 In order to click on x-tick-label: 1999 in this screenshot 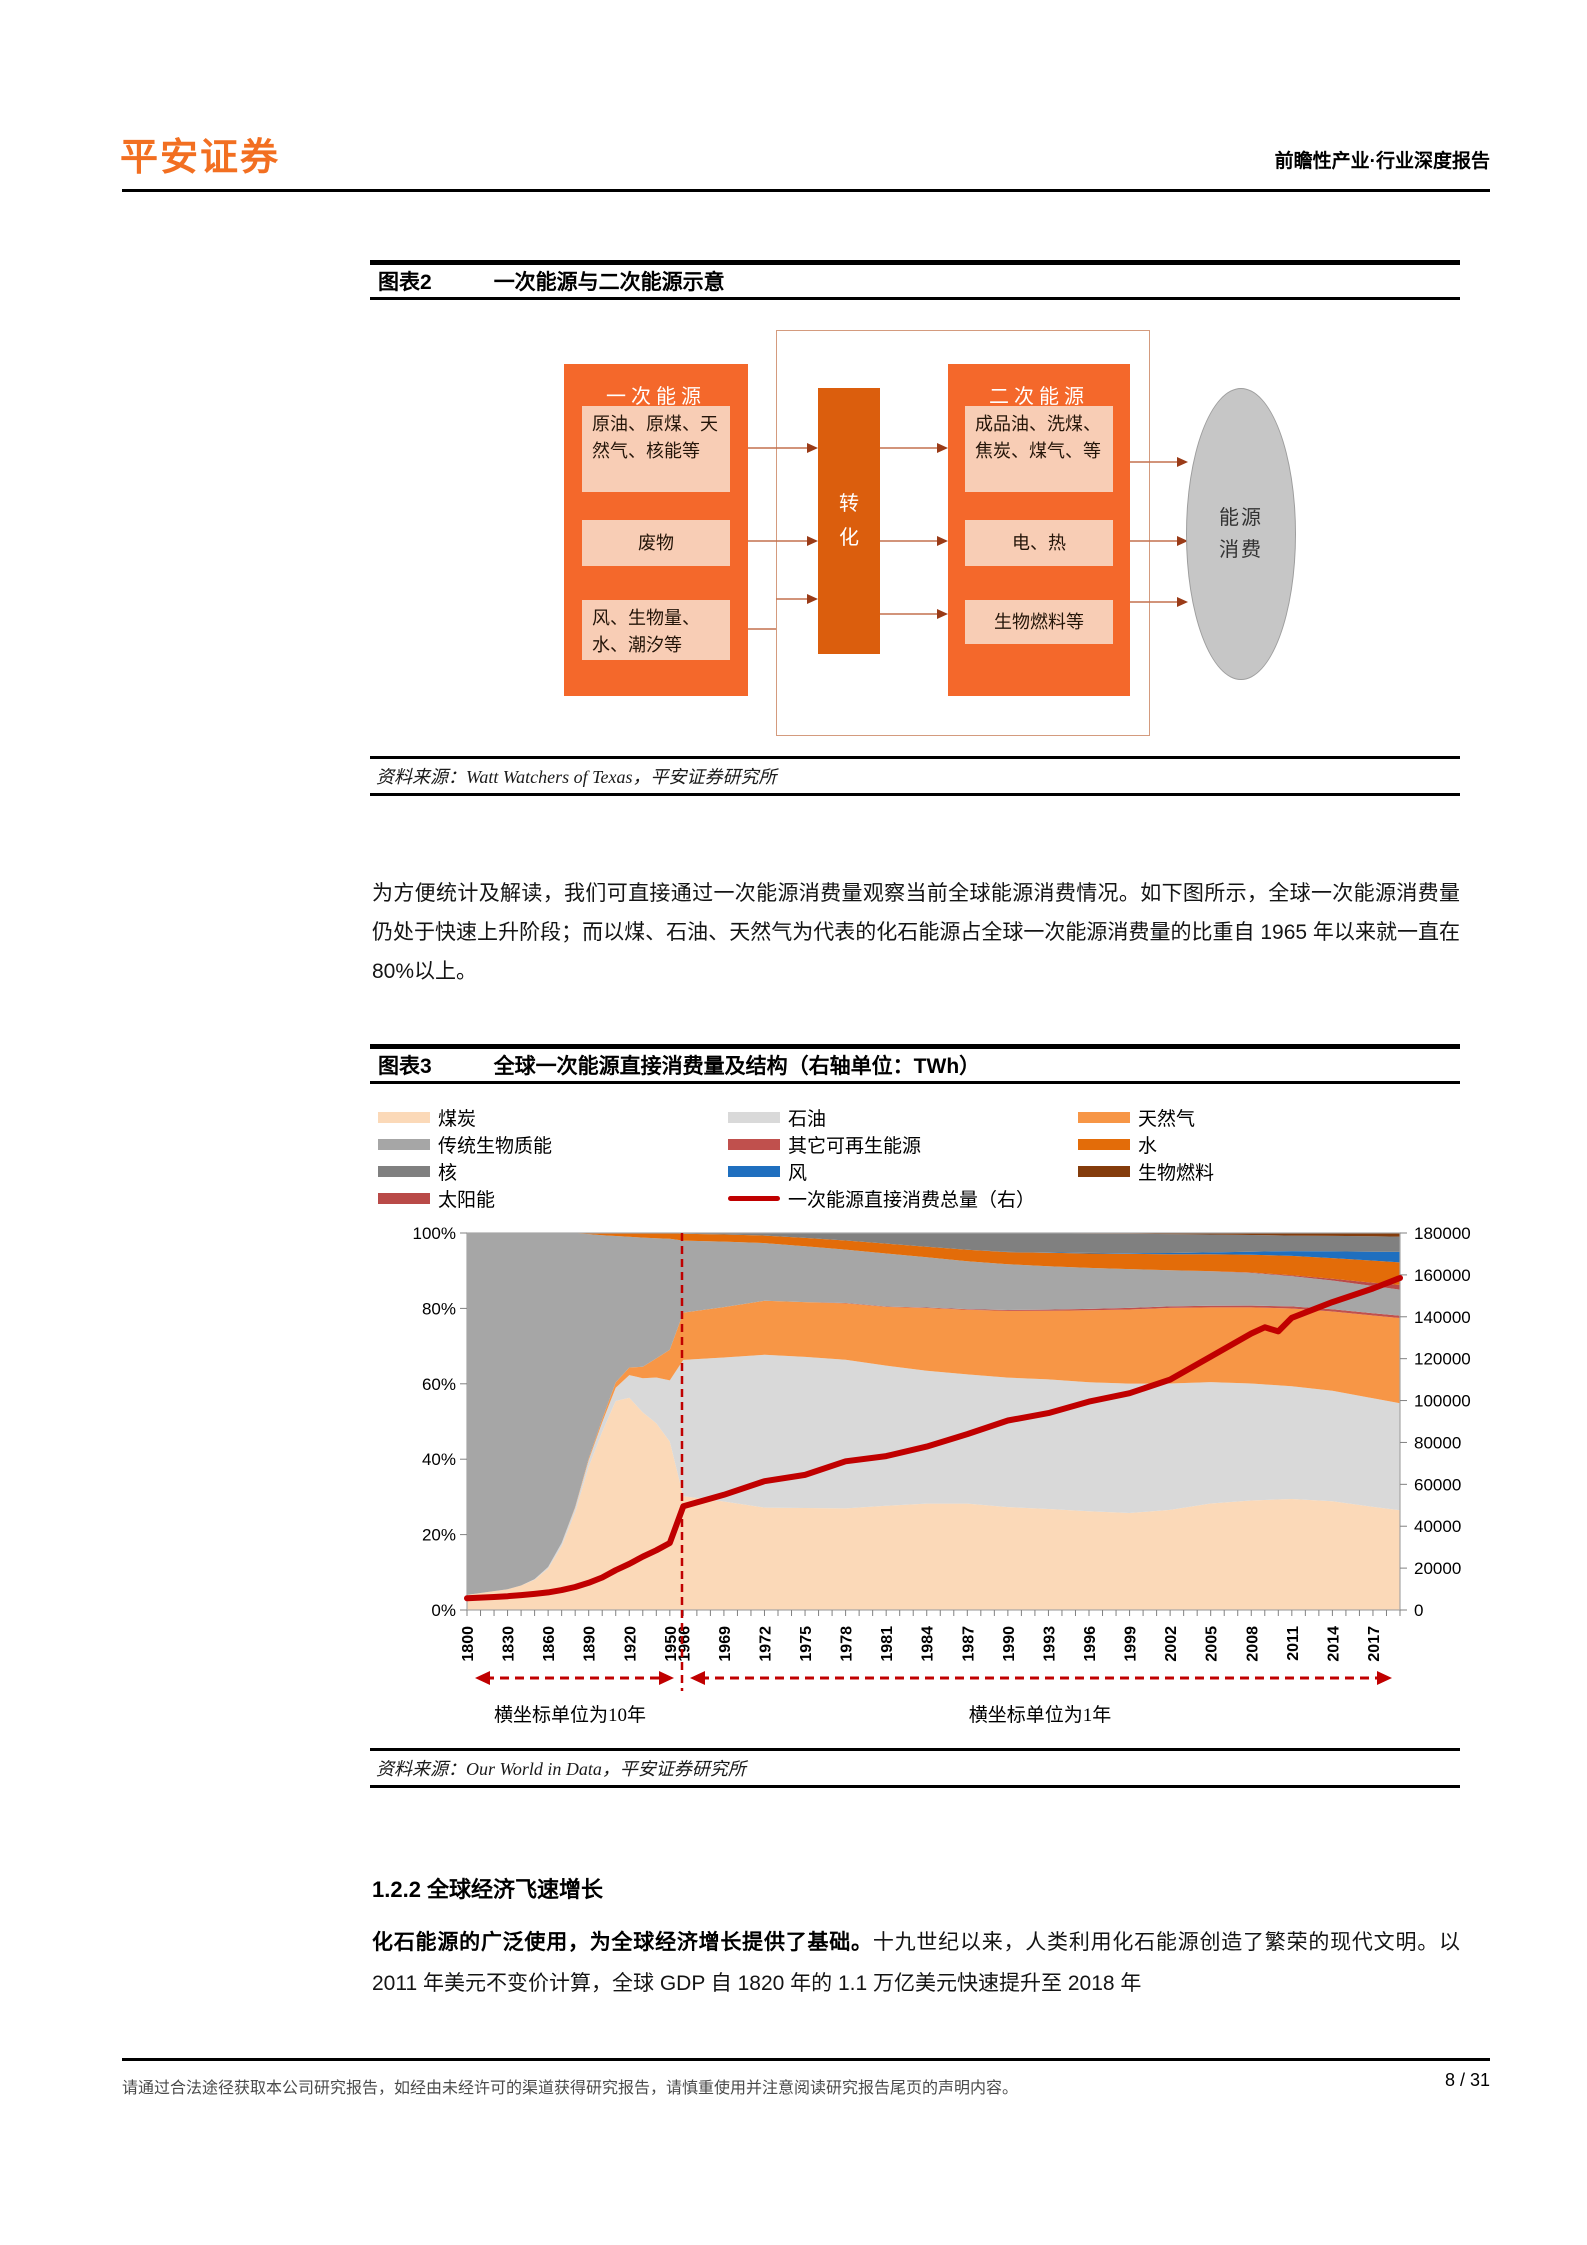, I will do `click(1131, 1644)`.